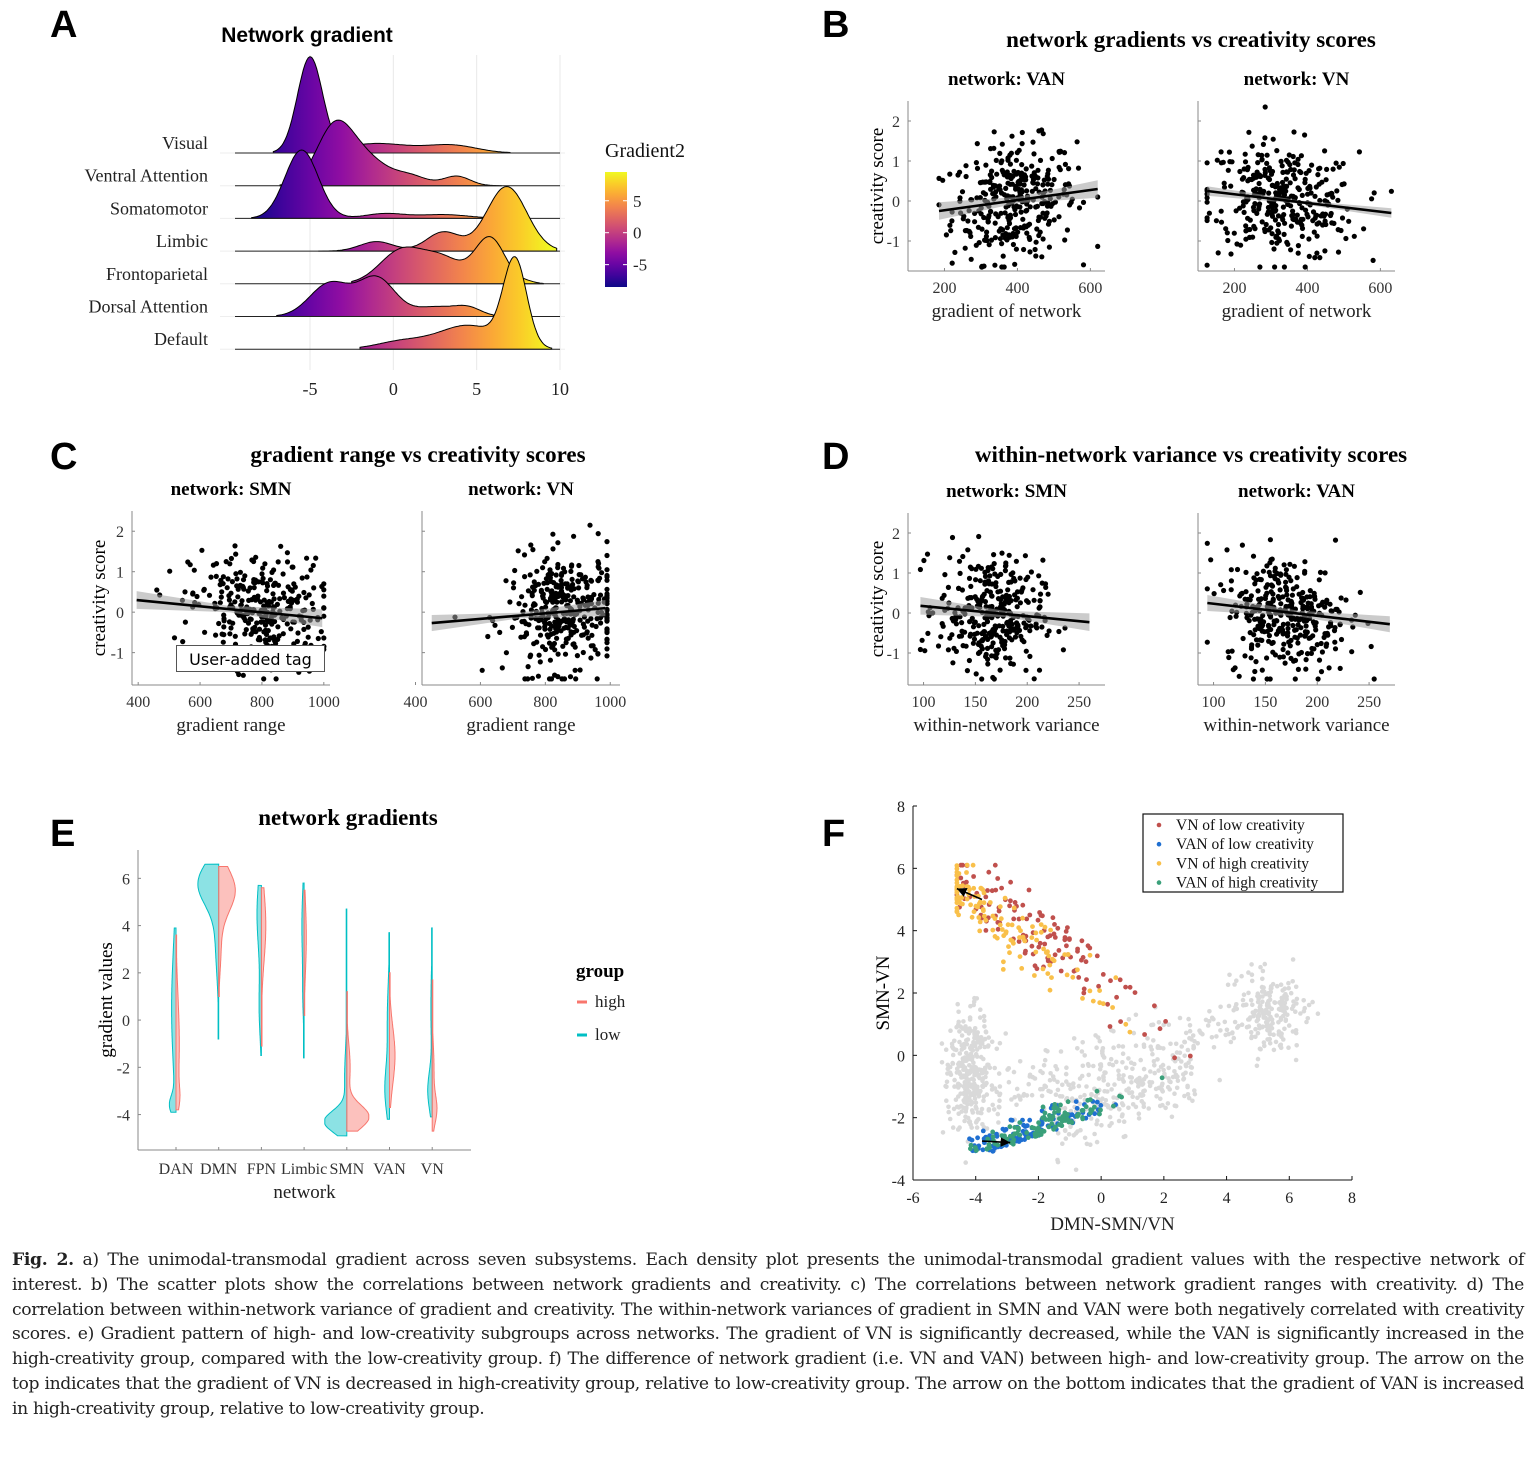 The height and width of the screenshot is (1472, 1535). Describe the element at coordinates (176, 1169) in the screenshot. I see `x-tick-label: DAN` at that location.